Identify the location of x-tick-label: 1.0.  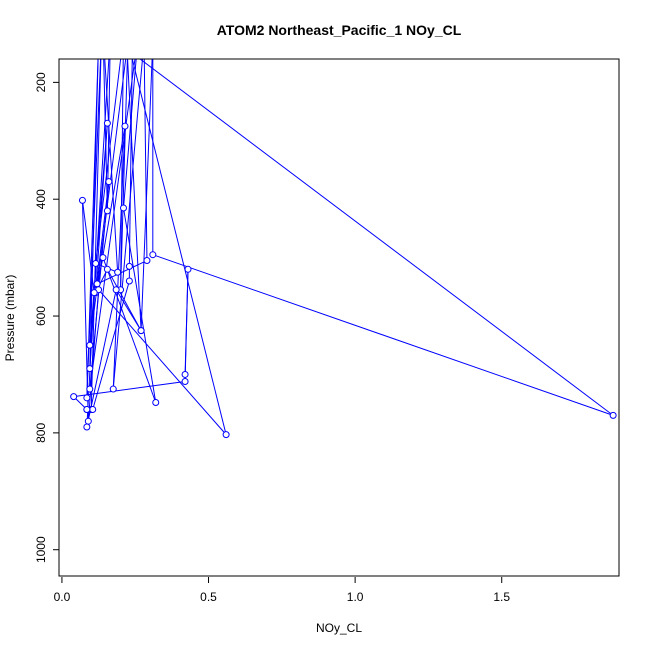
(355, 597).